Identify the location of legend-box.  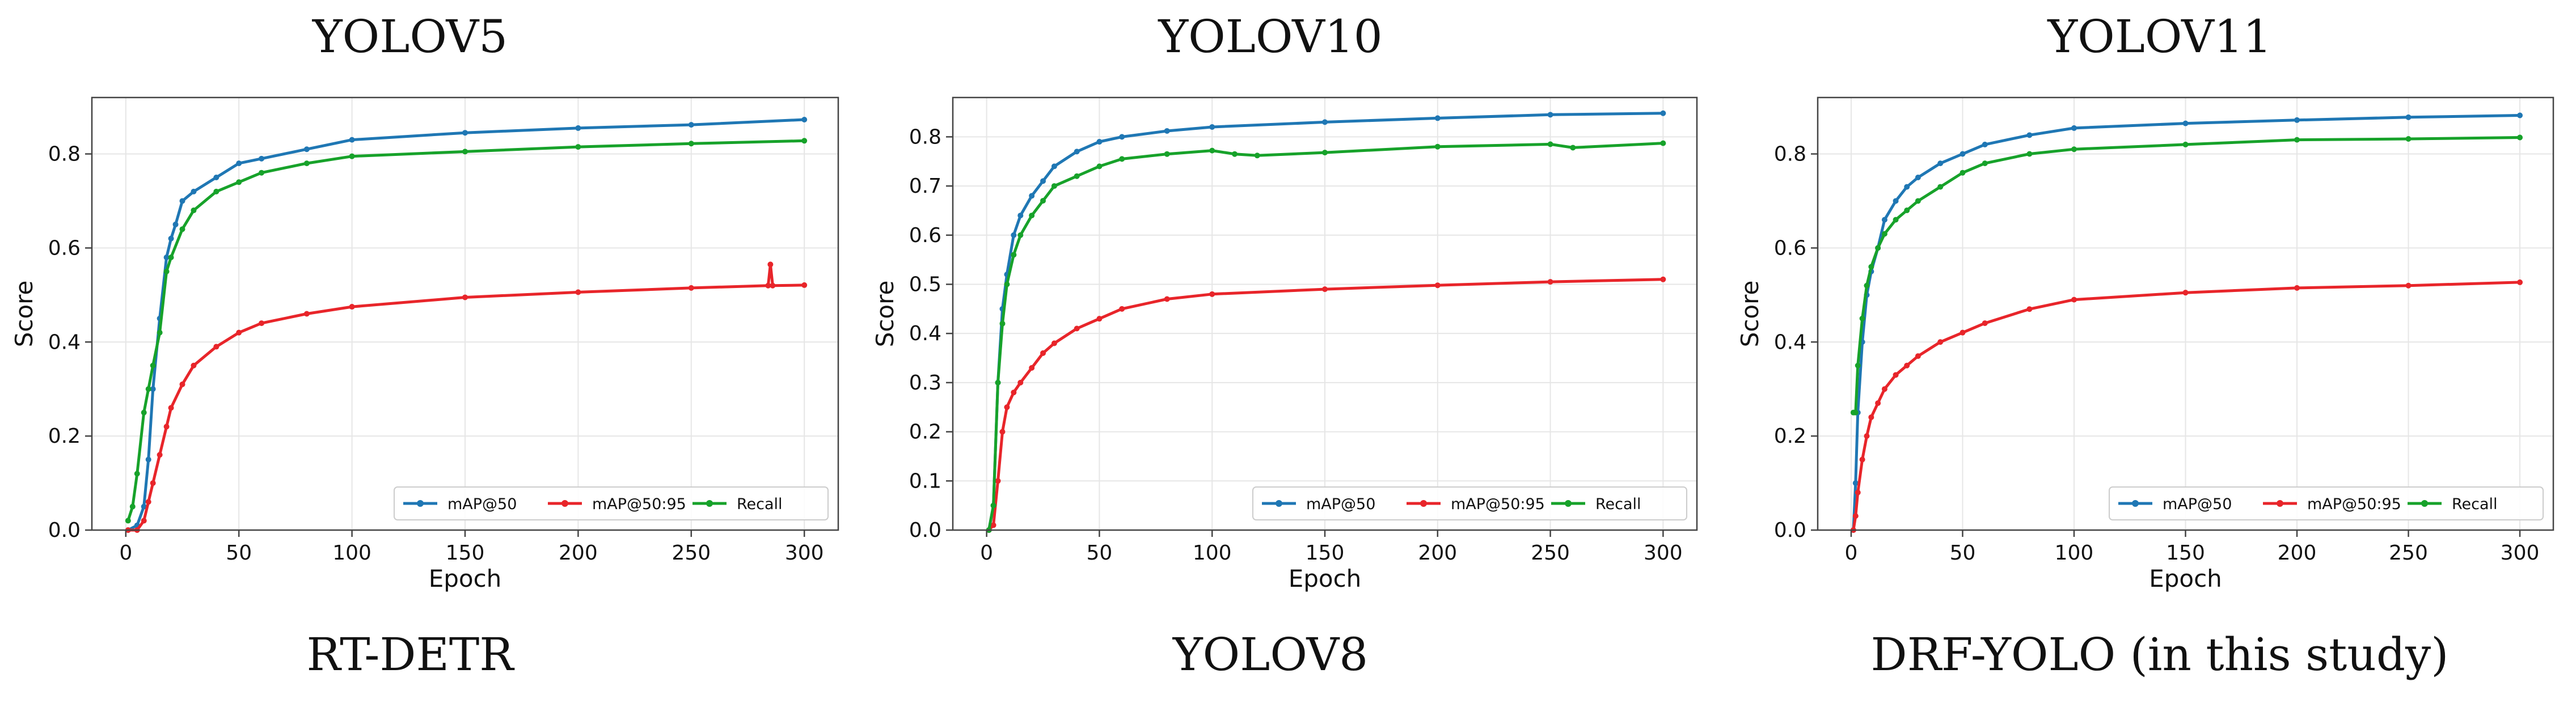
(2327, 503).